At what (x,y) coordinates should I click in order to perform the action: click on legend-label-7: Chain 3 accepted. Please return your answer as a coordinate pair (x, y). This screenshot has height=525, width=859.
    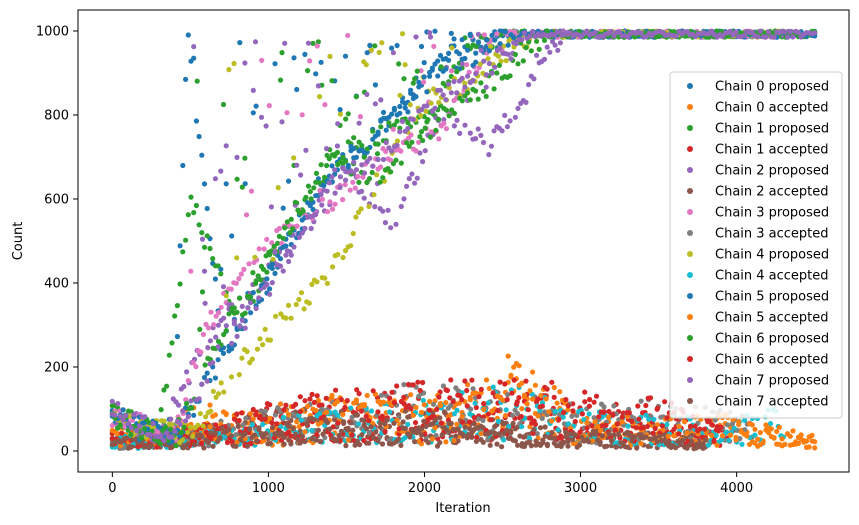
    Looking at the image, I should click on (772, 234).